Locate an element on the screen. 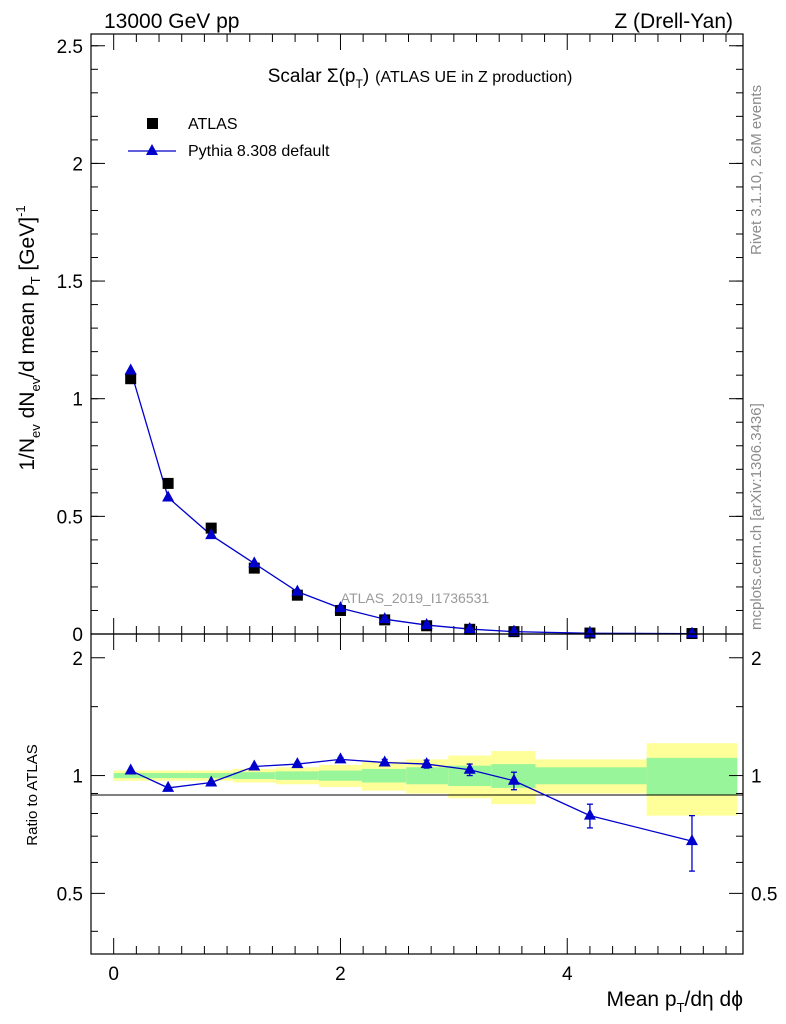 This screenshot has width=786, height=1024. mcplots-label: mcplots.cern.ch [arXiv:1306.3436] is located at coordinates (756, 516).